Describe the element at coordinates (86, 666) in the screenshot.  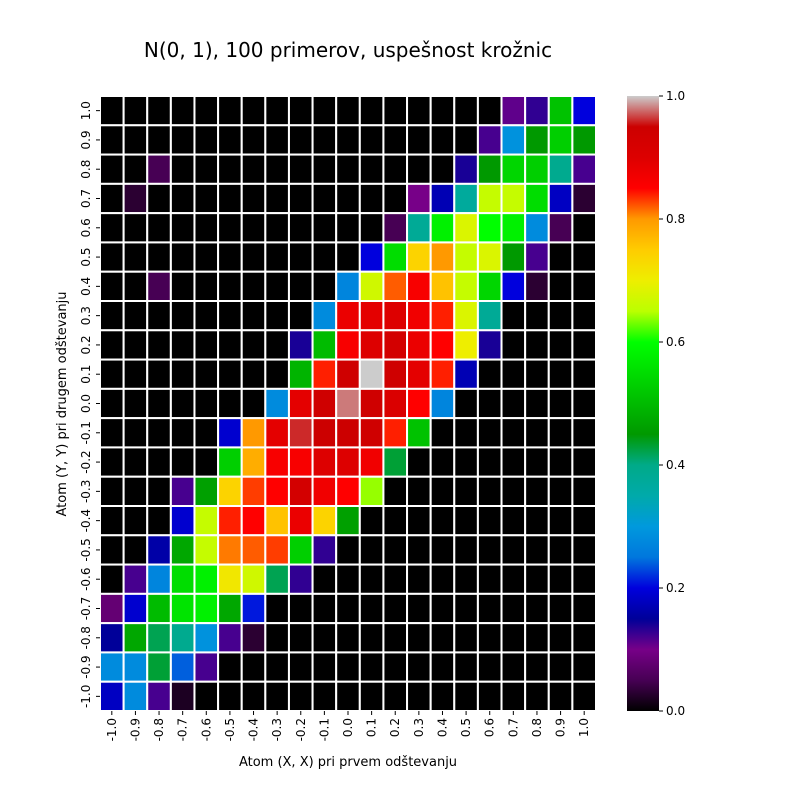
I see `y-tick-label: -0.9` at that location.